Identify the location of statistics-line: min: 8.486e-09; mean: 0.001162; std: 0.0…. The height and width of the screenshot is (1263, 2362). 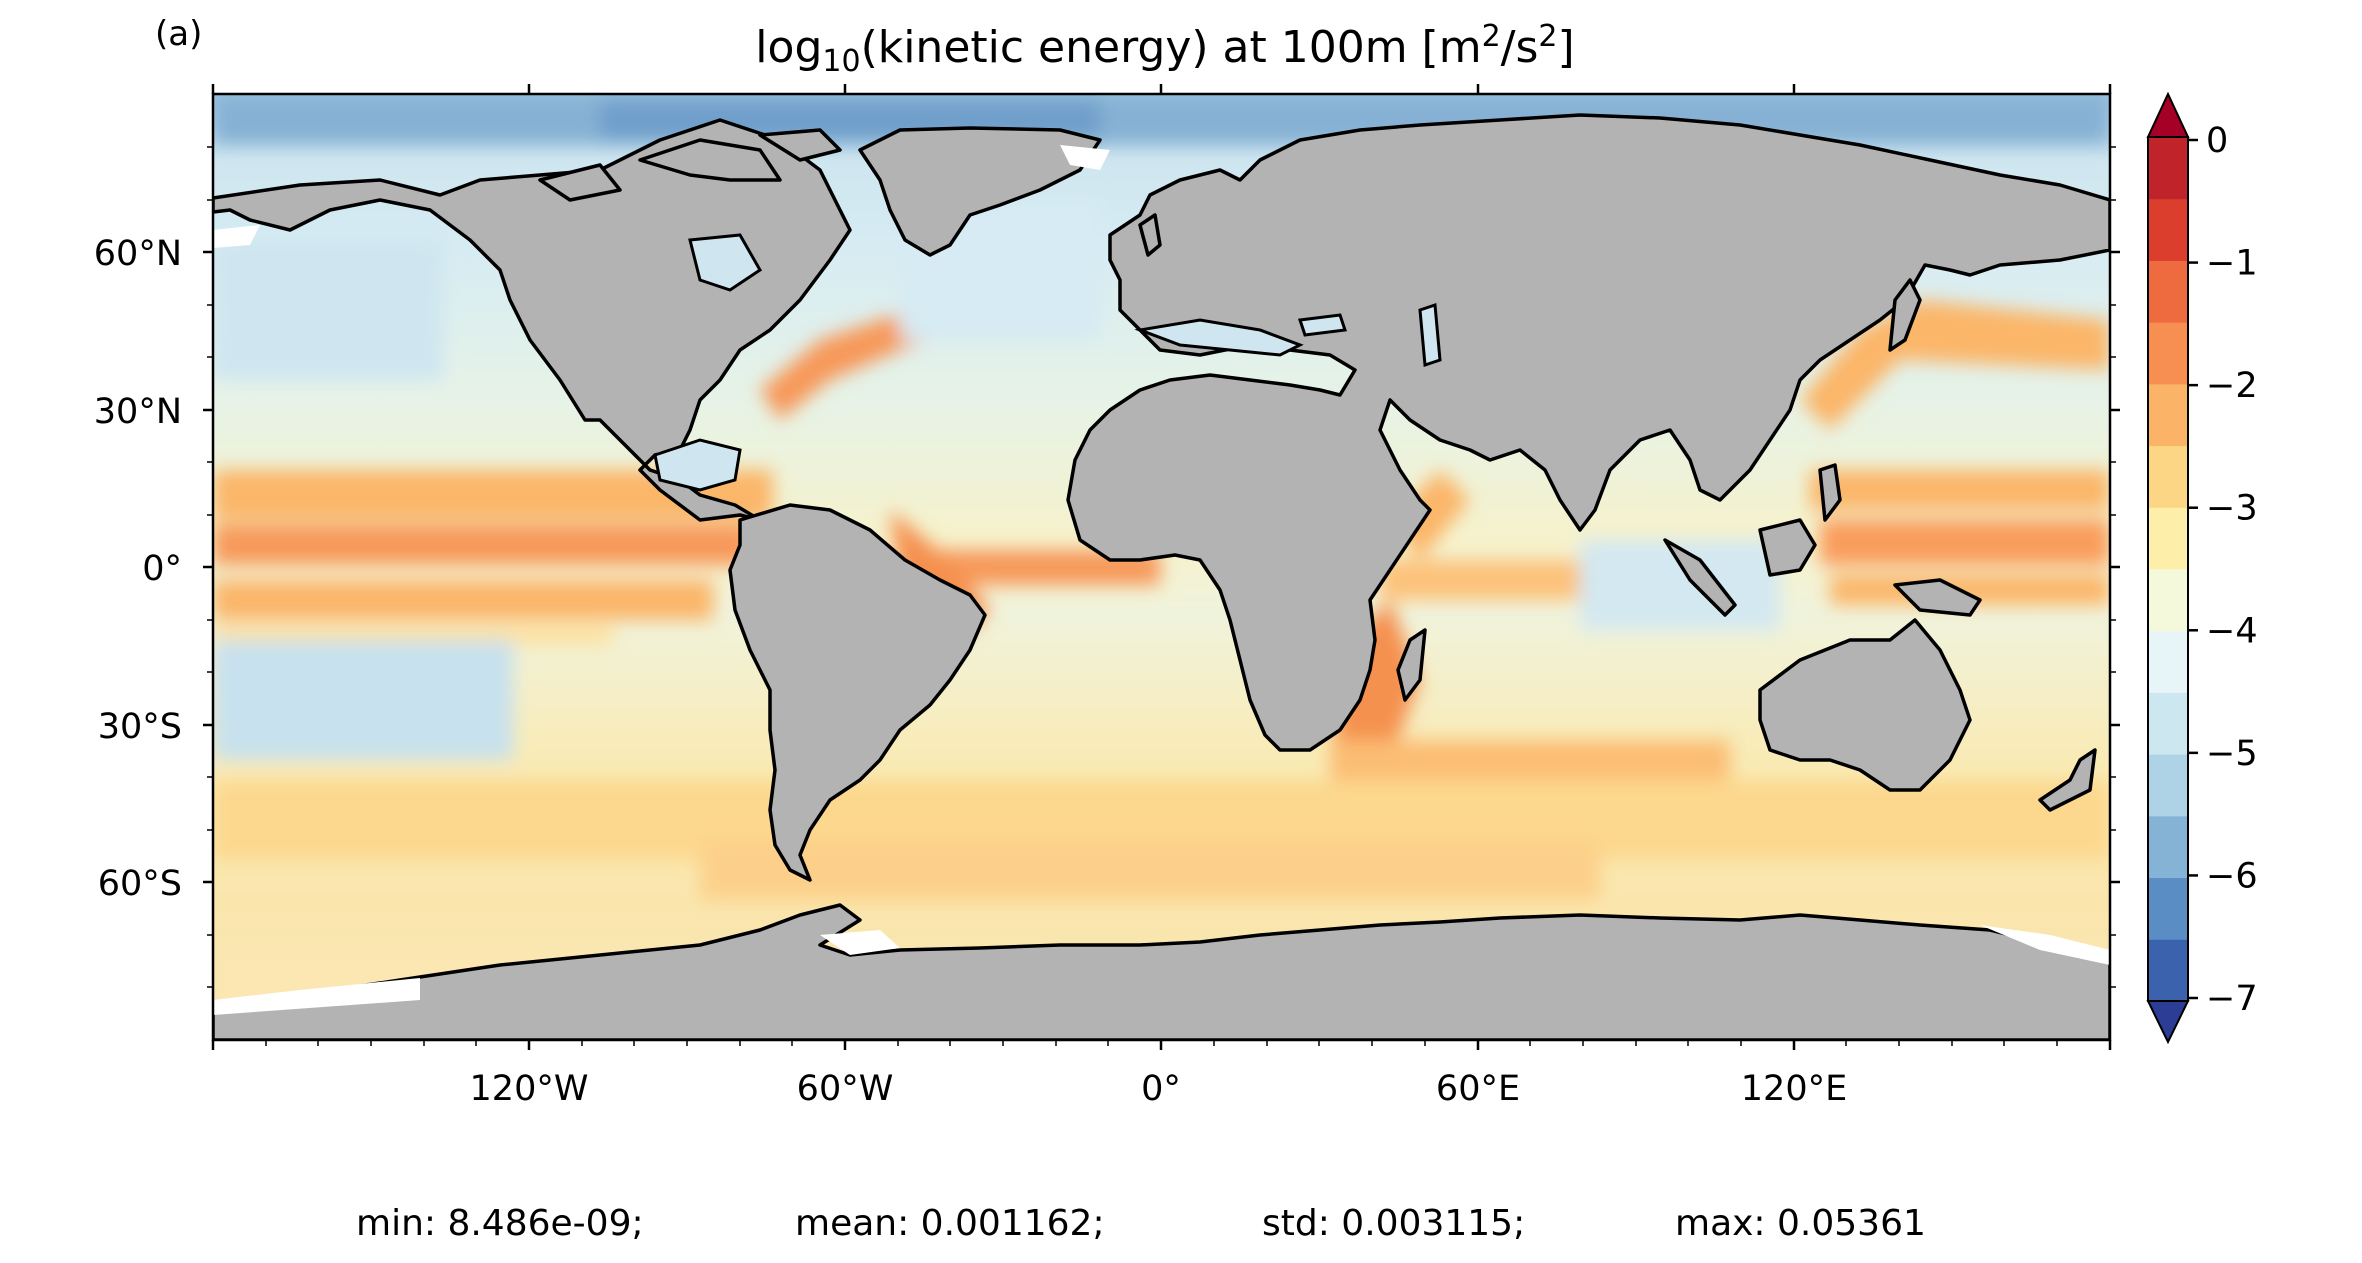
(1181, 1228).